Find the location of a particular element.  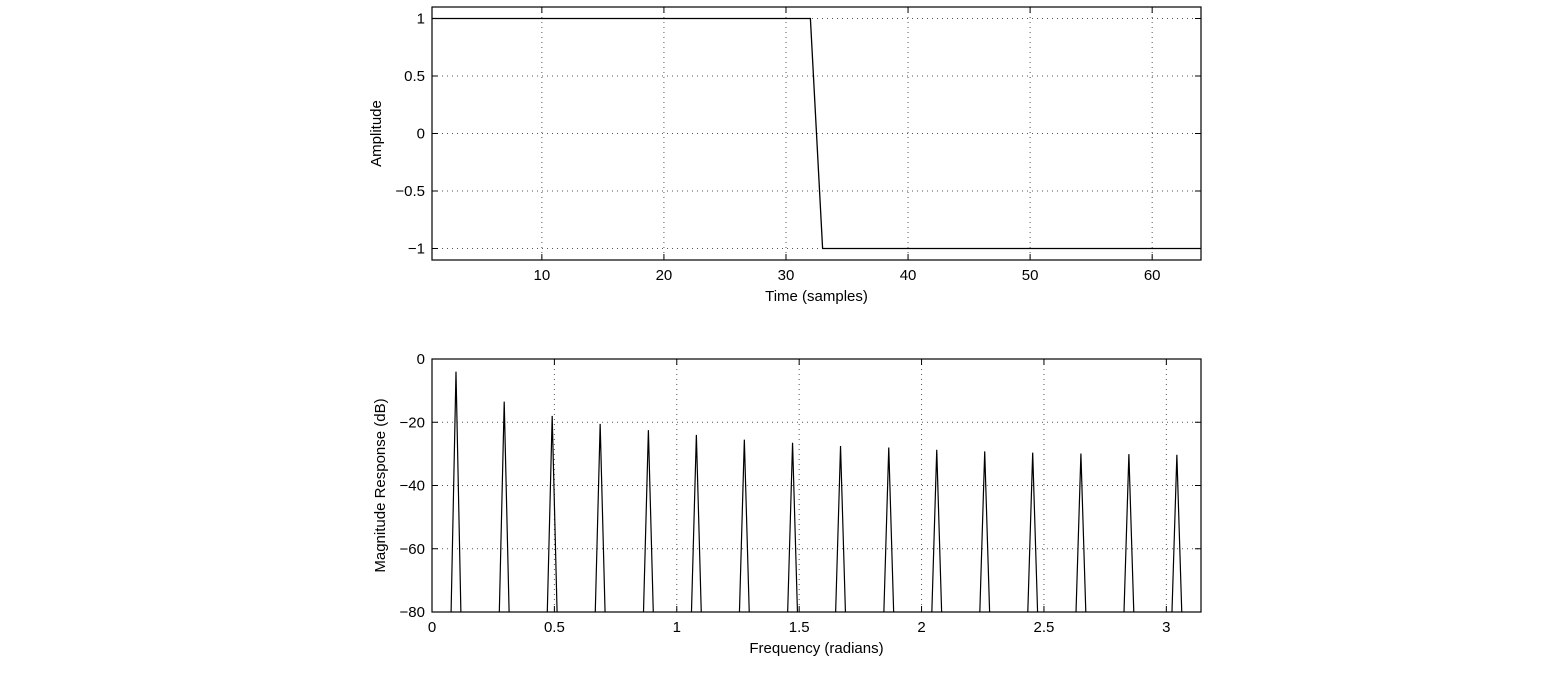

x-axis-label: Time (samples) is located at coordinates (816, 296).